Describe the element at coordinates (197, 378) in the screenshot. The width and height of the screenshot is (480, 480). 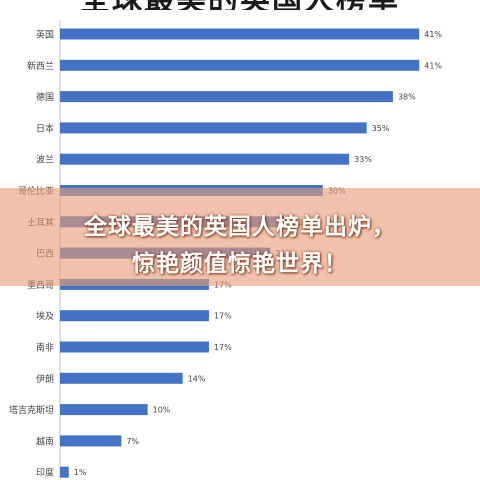
I see `value-label: 14%` at that location.